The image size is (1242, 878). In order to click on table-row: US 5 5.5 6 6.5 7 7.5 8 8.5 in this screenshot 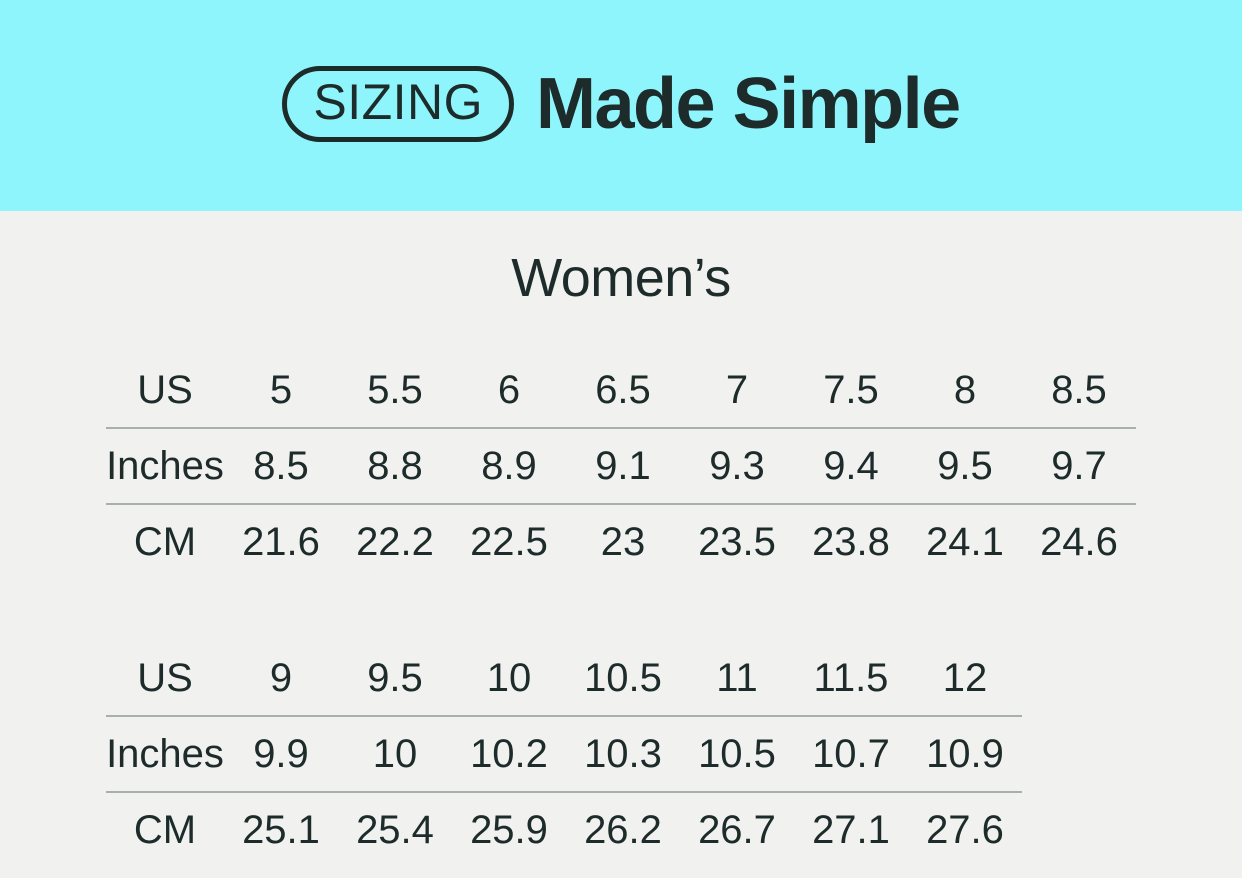, I will do `click(621, 390)`.